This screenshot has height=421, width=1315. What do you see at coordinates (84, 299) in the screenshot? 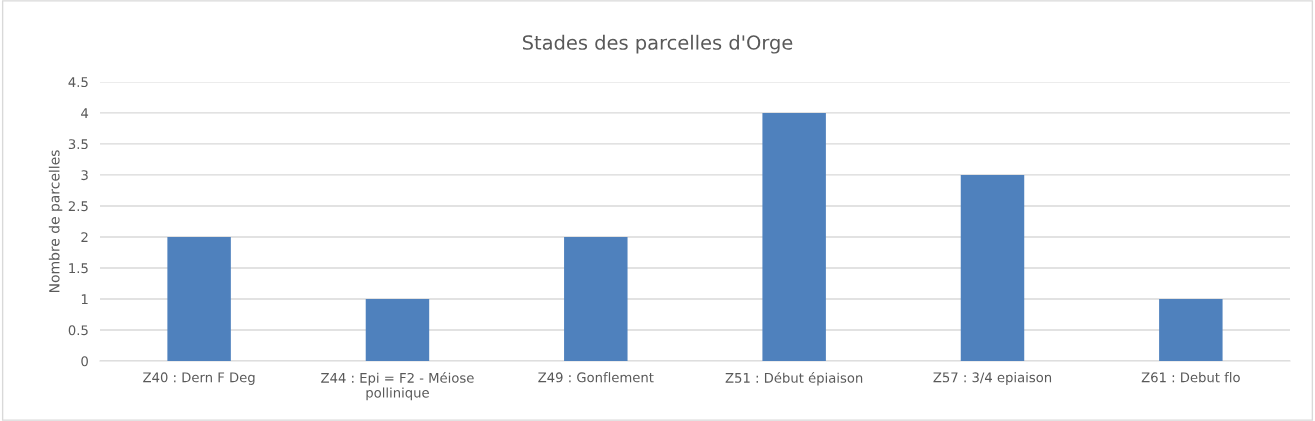
I see `y-tick-label: 1` at bounding box center [84, 299].